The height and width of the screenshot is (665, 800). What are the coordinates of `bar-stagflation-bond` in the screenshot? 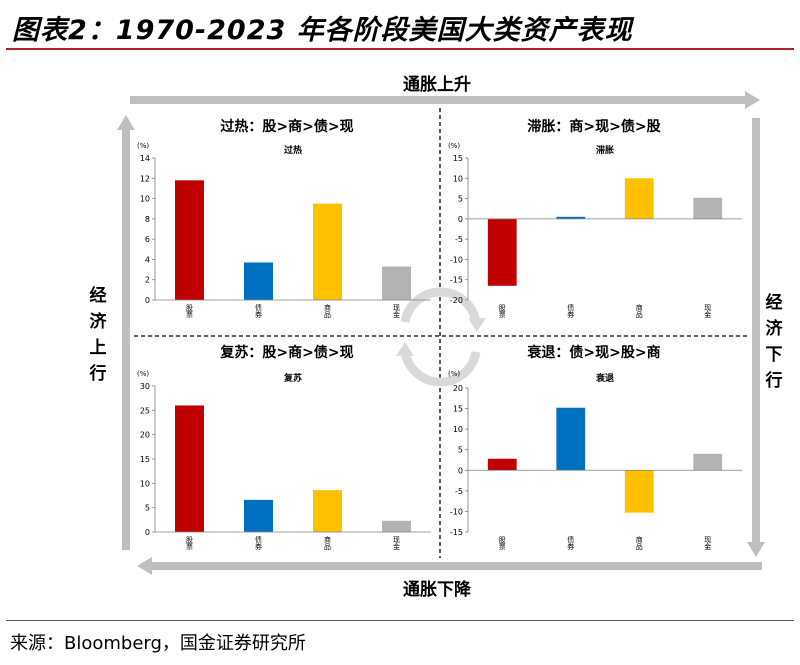 It's located at (571, 217).